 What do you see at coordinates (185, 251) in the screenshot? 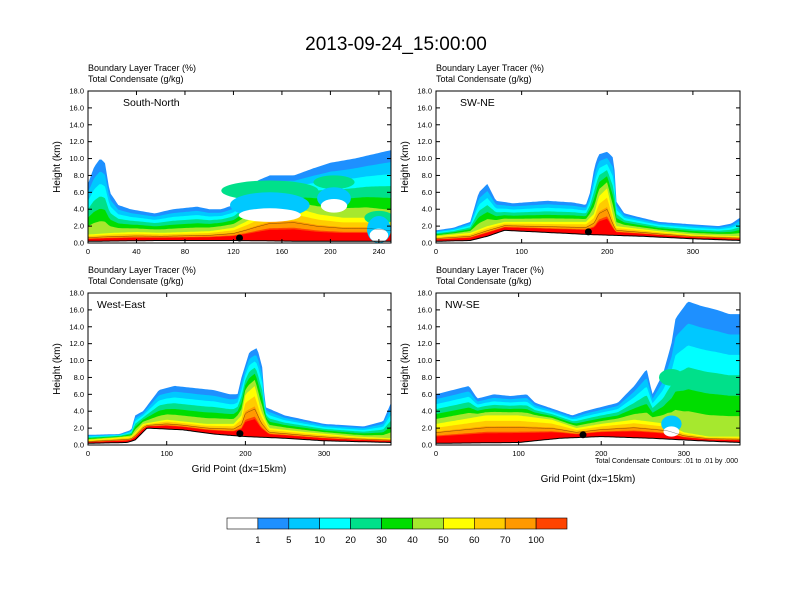
I see `x-tick-label: 80` at bounding box center [185, 251].